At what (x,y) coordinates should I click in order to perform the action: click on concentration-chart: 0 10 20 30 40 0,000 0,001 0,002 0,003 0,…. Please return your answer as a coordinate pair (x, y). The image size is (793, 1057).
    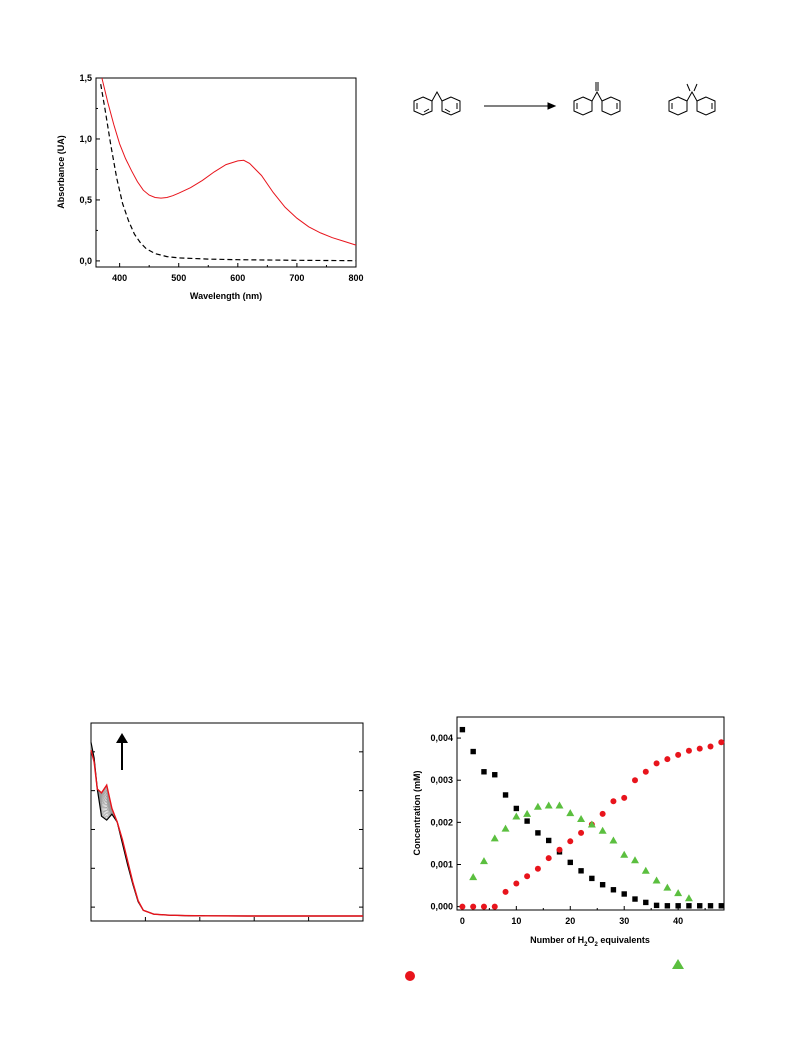
    Looking at the image, I should click on (568, 832).